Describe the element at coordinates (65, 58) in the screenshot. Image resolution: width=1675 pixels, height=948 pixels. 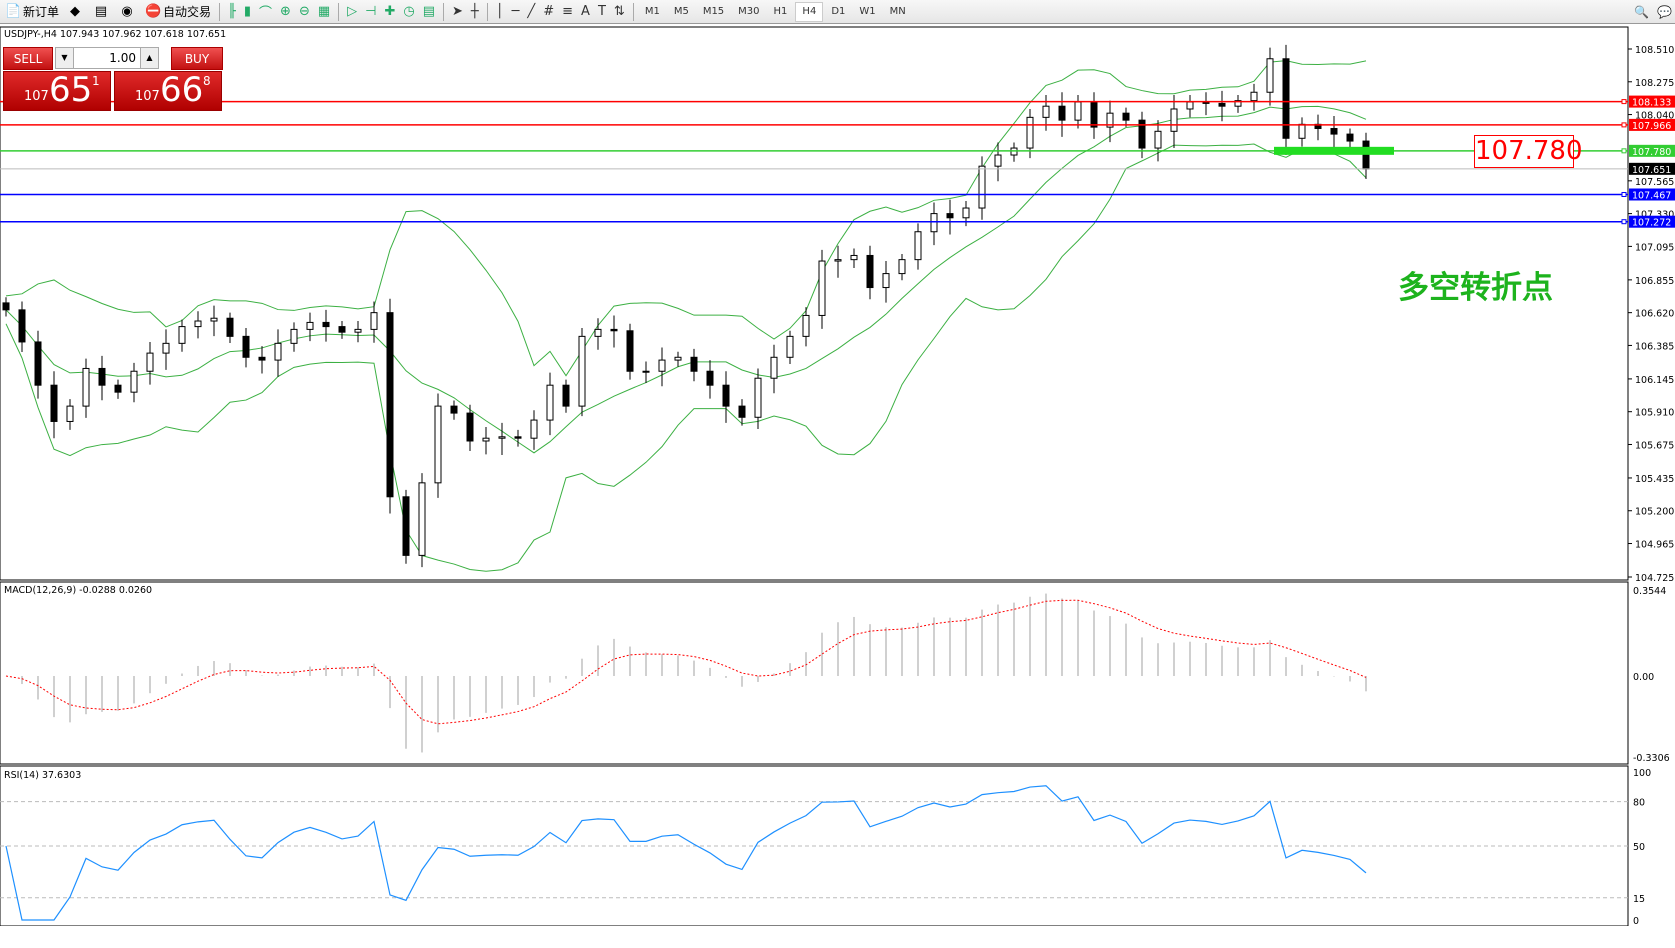
I see `lot-decrease-icon: ▼` at that location.